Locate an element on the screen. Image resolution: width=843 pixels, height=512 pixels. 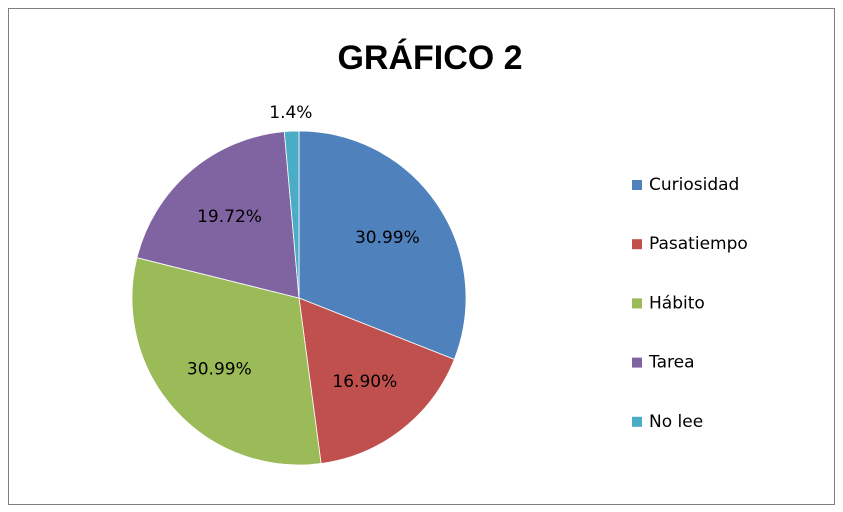
legend-label: Hábito is located at coordinates (677, 303).